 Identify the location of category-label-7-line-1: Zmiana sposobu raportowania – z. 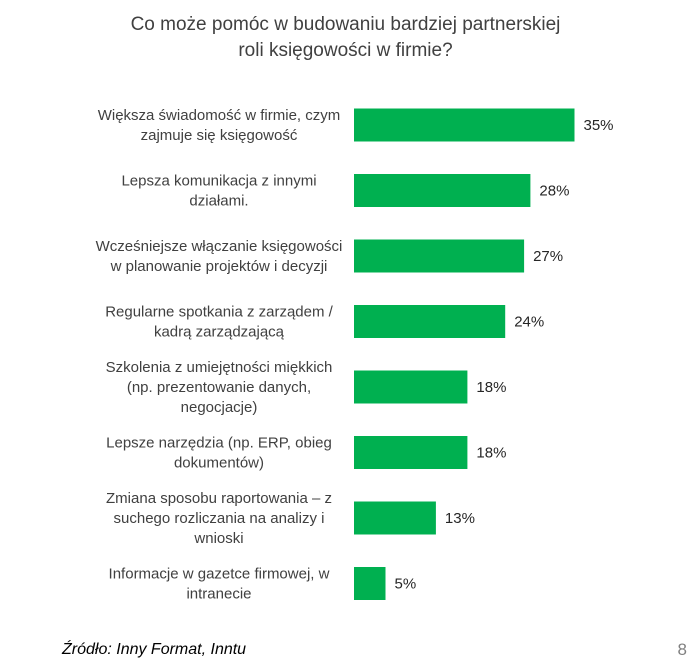
(219, 498).